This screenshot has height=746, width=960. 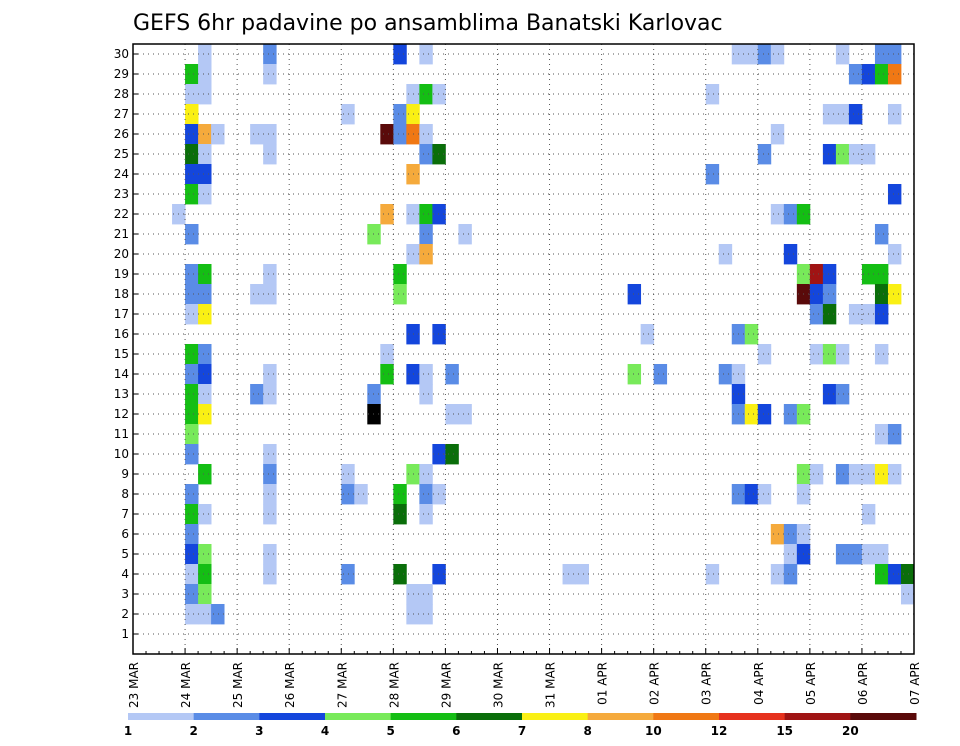 I want to click on y-tick-label: 26, so click(x=121, y=134).